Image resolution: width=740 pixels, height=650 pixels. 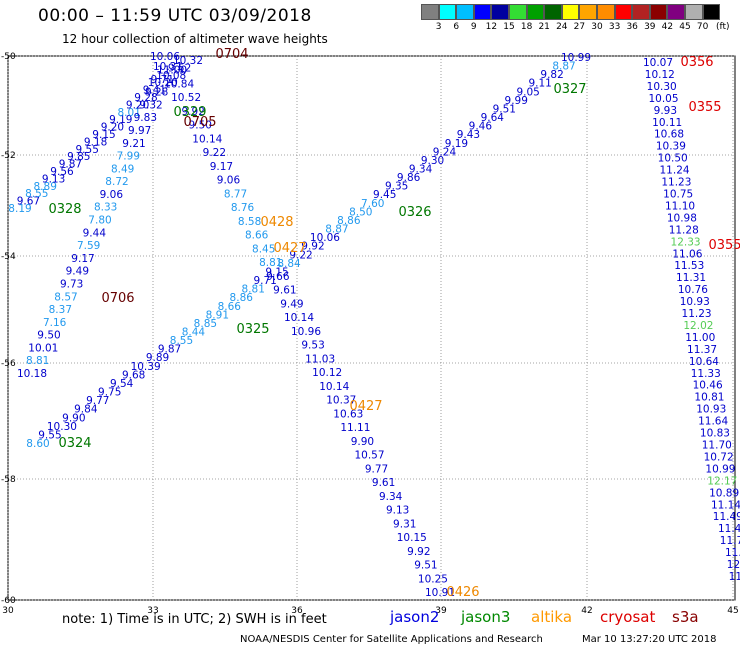 I want to click on wave-height-value: 9.92, so click(x=312, y=247).